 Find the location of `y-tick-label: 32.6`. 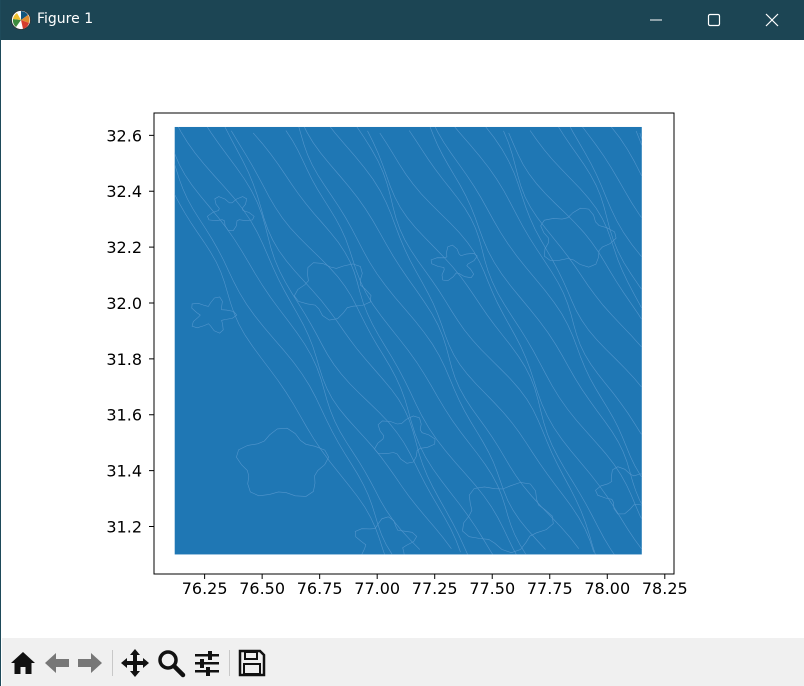

y-tick-label: 32.6 is located at coordinates (124, 135).